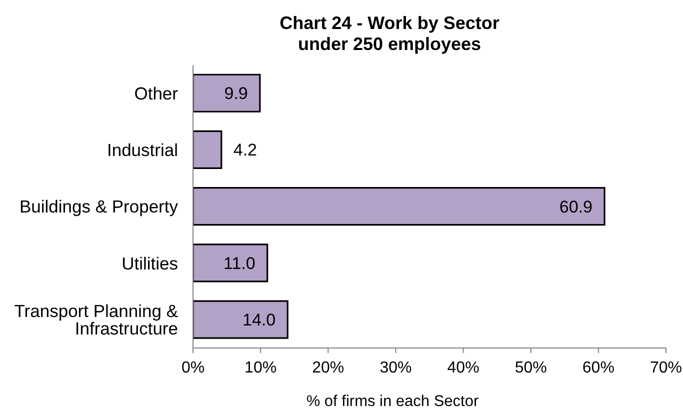 This screenshot has height=410, width=683. I want to click on chart-title: Chart 24 - Work by Sector, so click(389, 23).